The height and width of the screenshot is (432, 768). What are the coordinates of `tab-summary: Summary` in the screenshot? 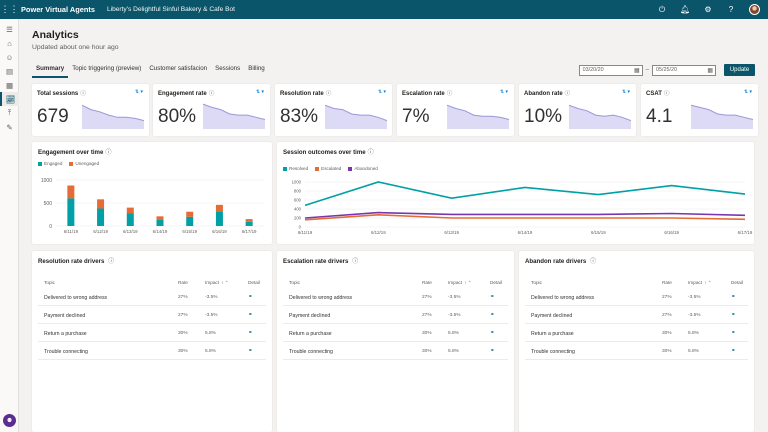 It's located at (50, 71).